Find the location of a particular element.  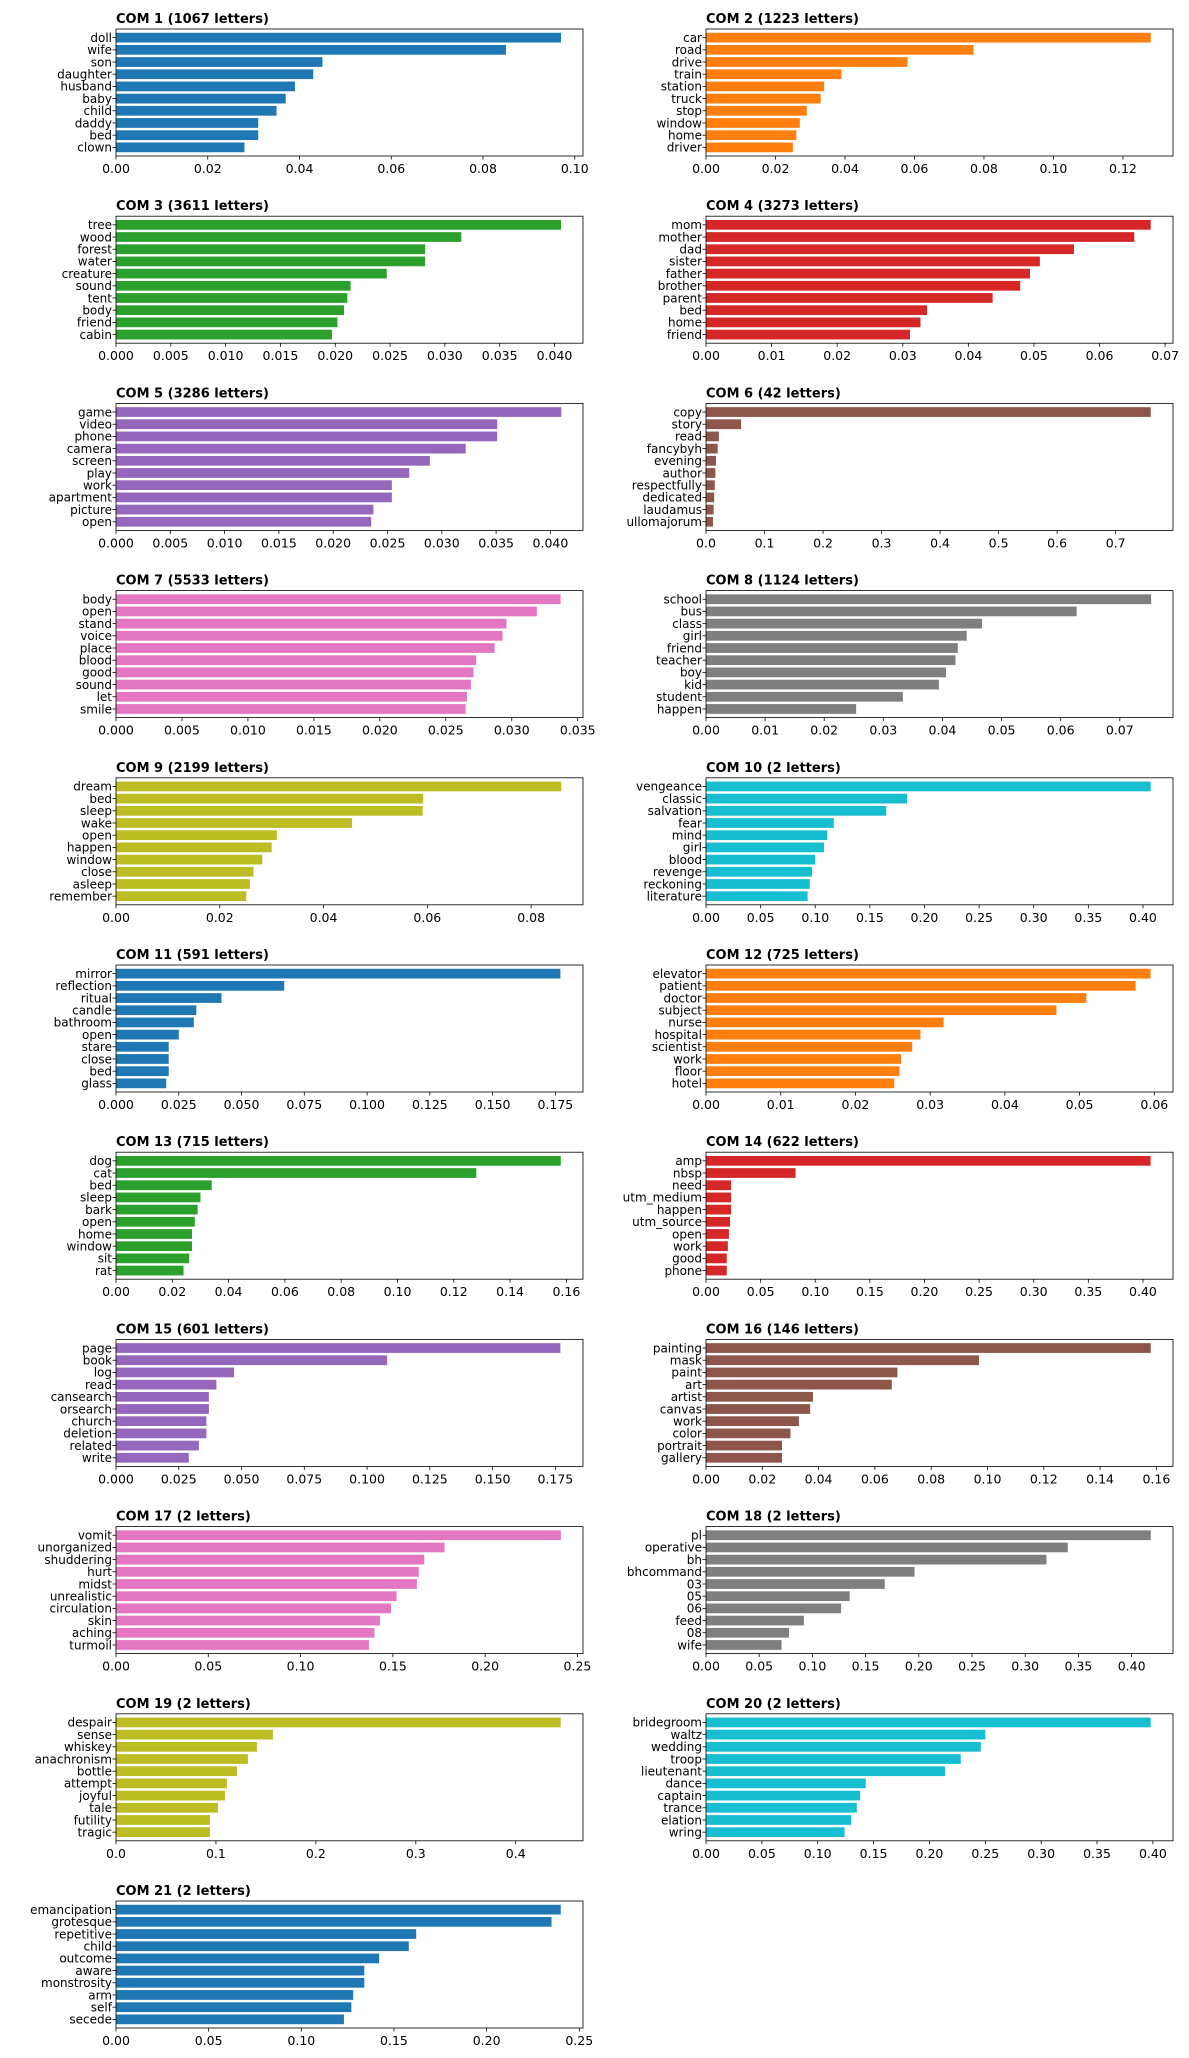

category-label: pl is located at coordinates (696, 1536).